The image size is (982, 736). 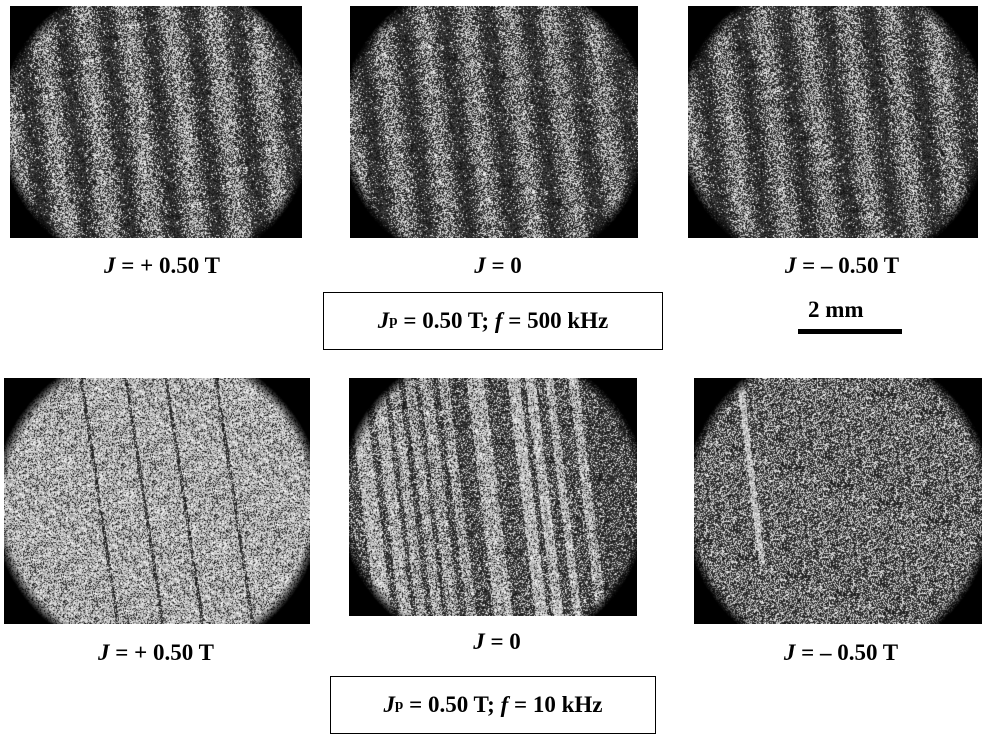 I want to click on domain-image-bottom-right, so click(x=838, y=501).